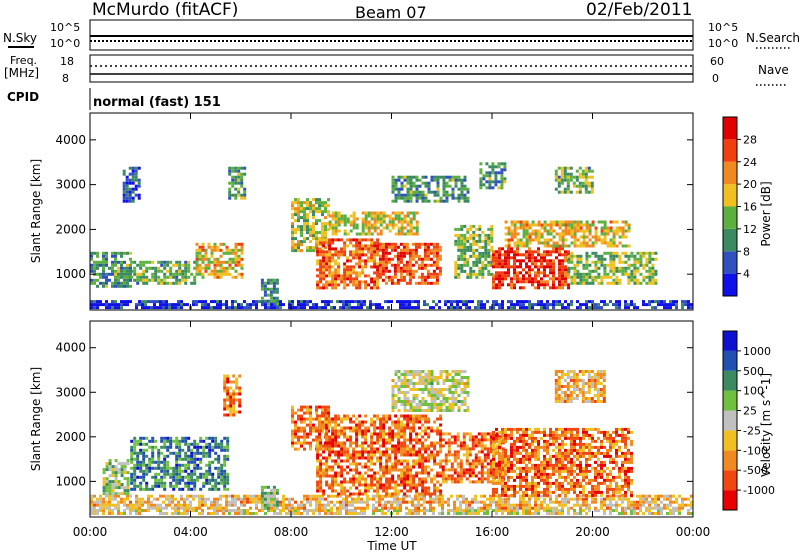 Image resolution: width=800 pixels, height=554 pixels. What do you see at coordinates (357, 446) in the screenshot?
I see `velocity-cell-7-1902` at bounding box center [357, 446].